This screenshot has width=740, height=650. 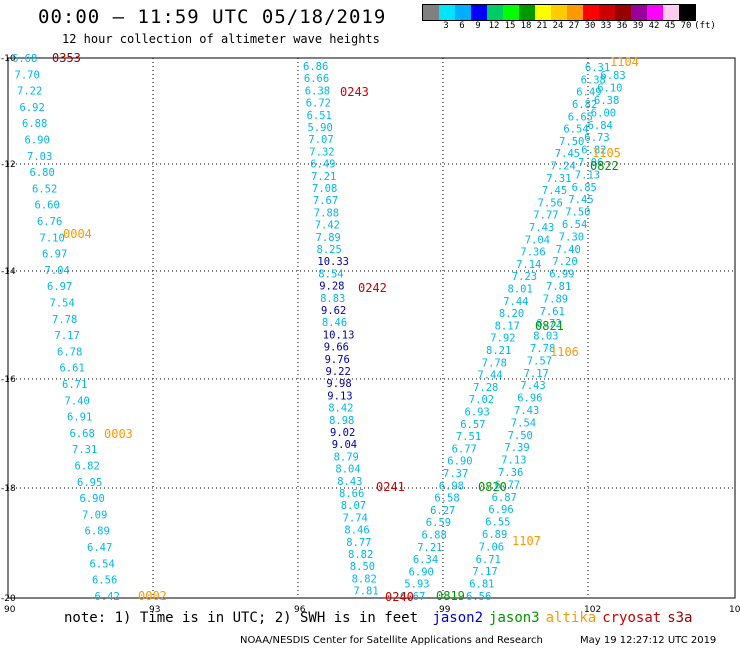 What do you see at coordinates (337, 360) in the screenshot?
I see `wave-height-value: 9.76` at bounding box center [337, 360].